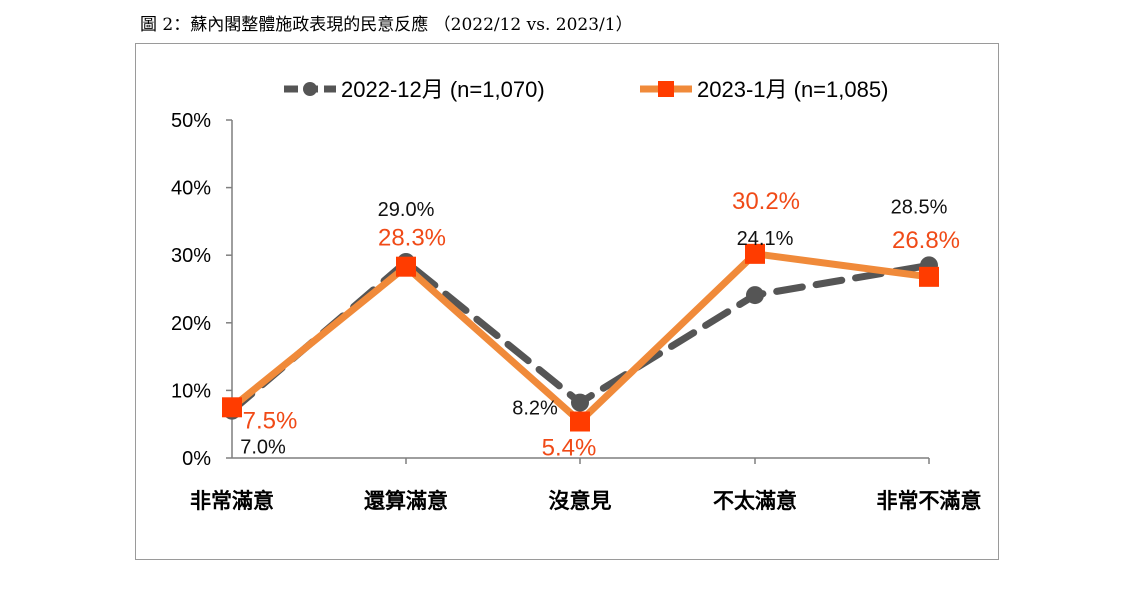 This screenshot has height=592, width=1142. Describe the element at coordinates (926, 240) in the screenshot. I see `data-label-2023-1: 26.8%` at that location.